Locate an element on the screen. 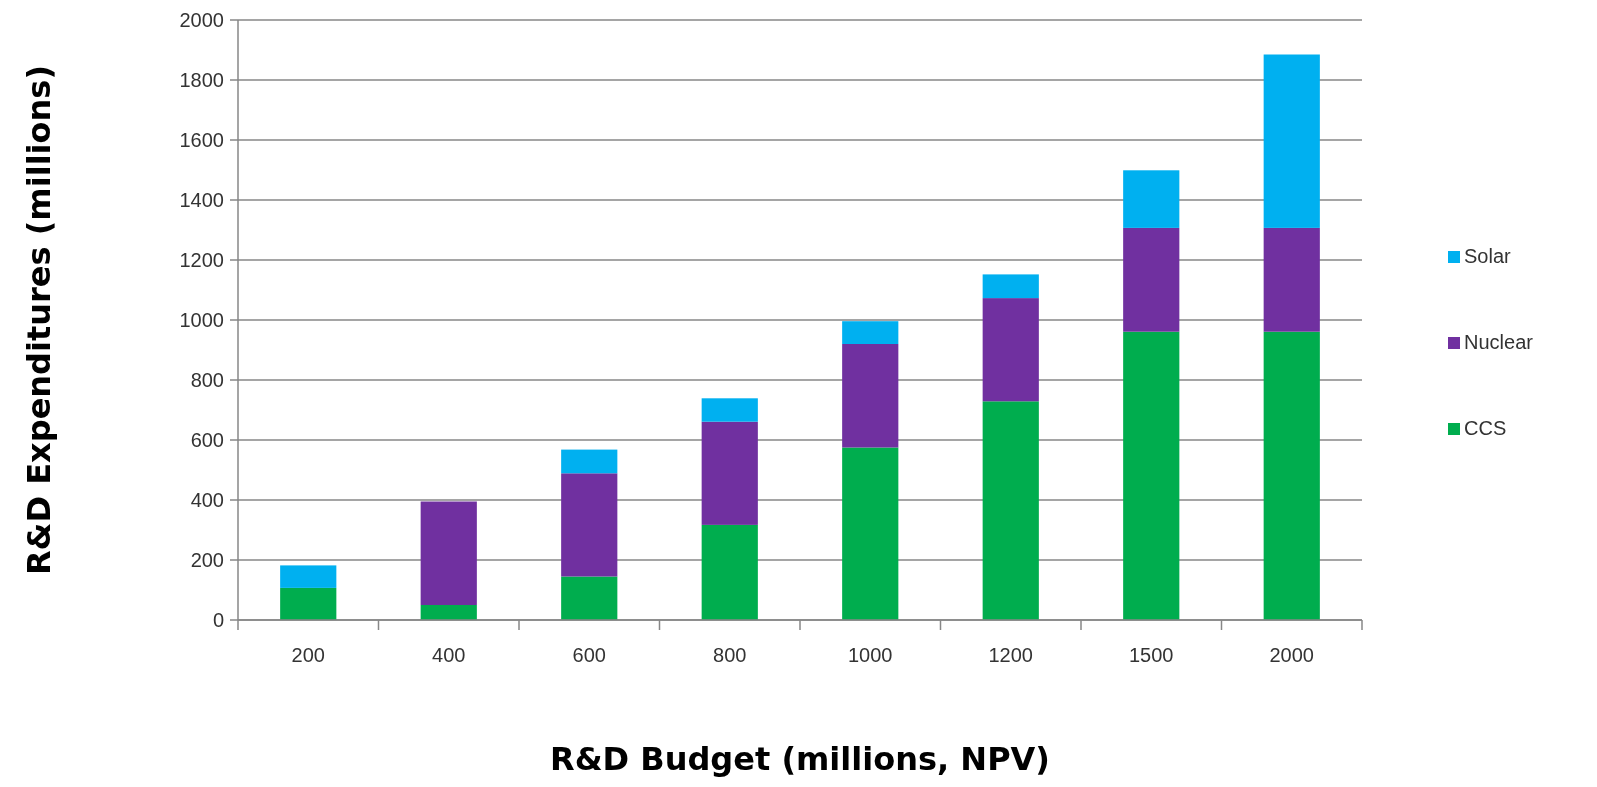 This screenshot has height=787, width=1597. y-tick-label: 800 is located at coordinates (207, 380).